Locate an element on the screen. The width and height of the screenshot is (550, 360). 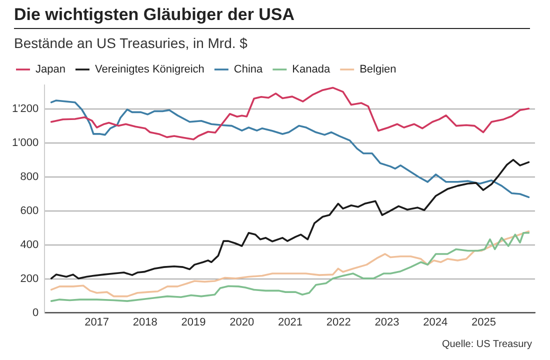
legend-label: Japan is located at coordinates (51, 70).